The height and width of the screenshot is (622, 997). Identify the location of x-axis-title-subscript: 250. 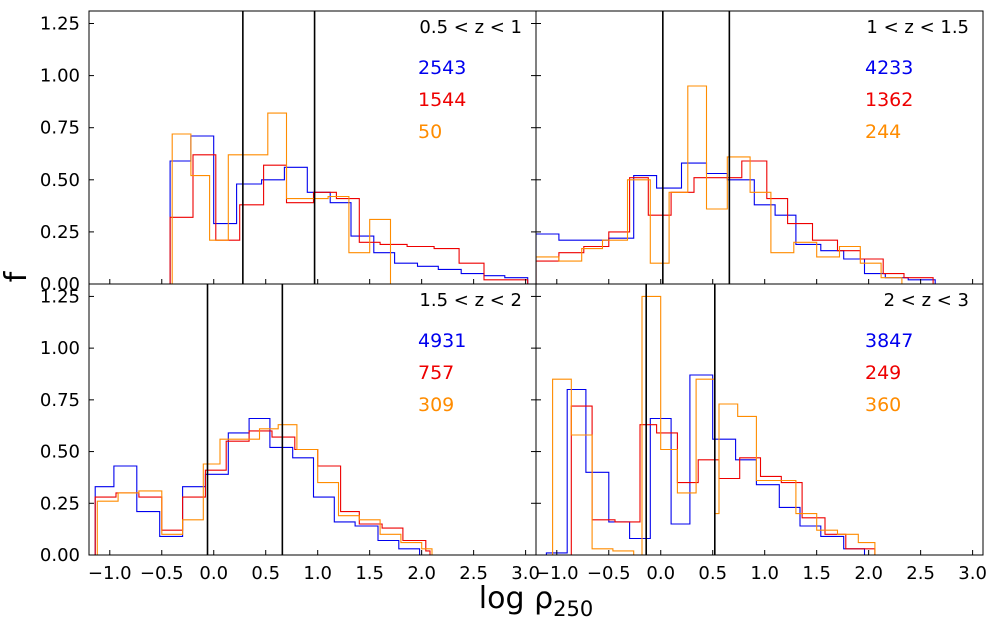
(573, 609).